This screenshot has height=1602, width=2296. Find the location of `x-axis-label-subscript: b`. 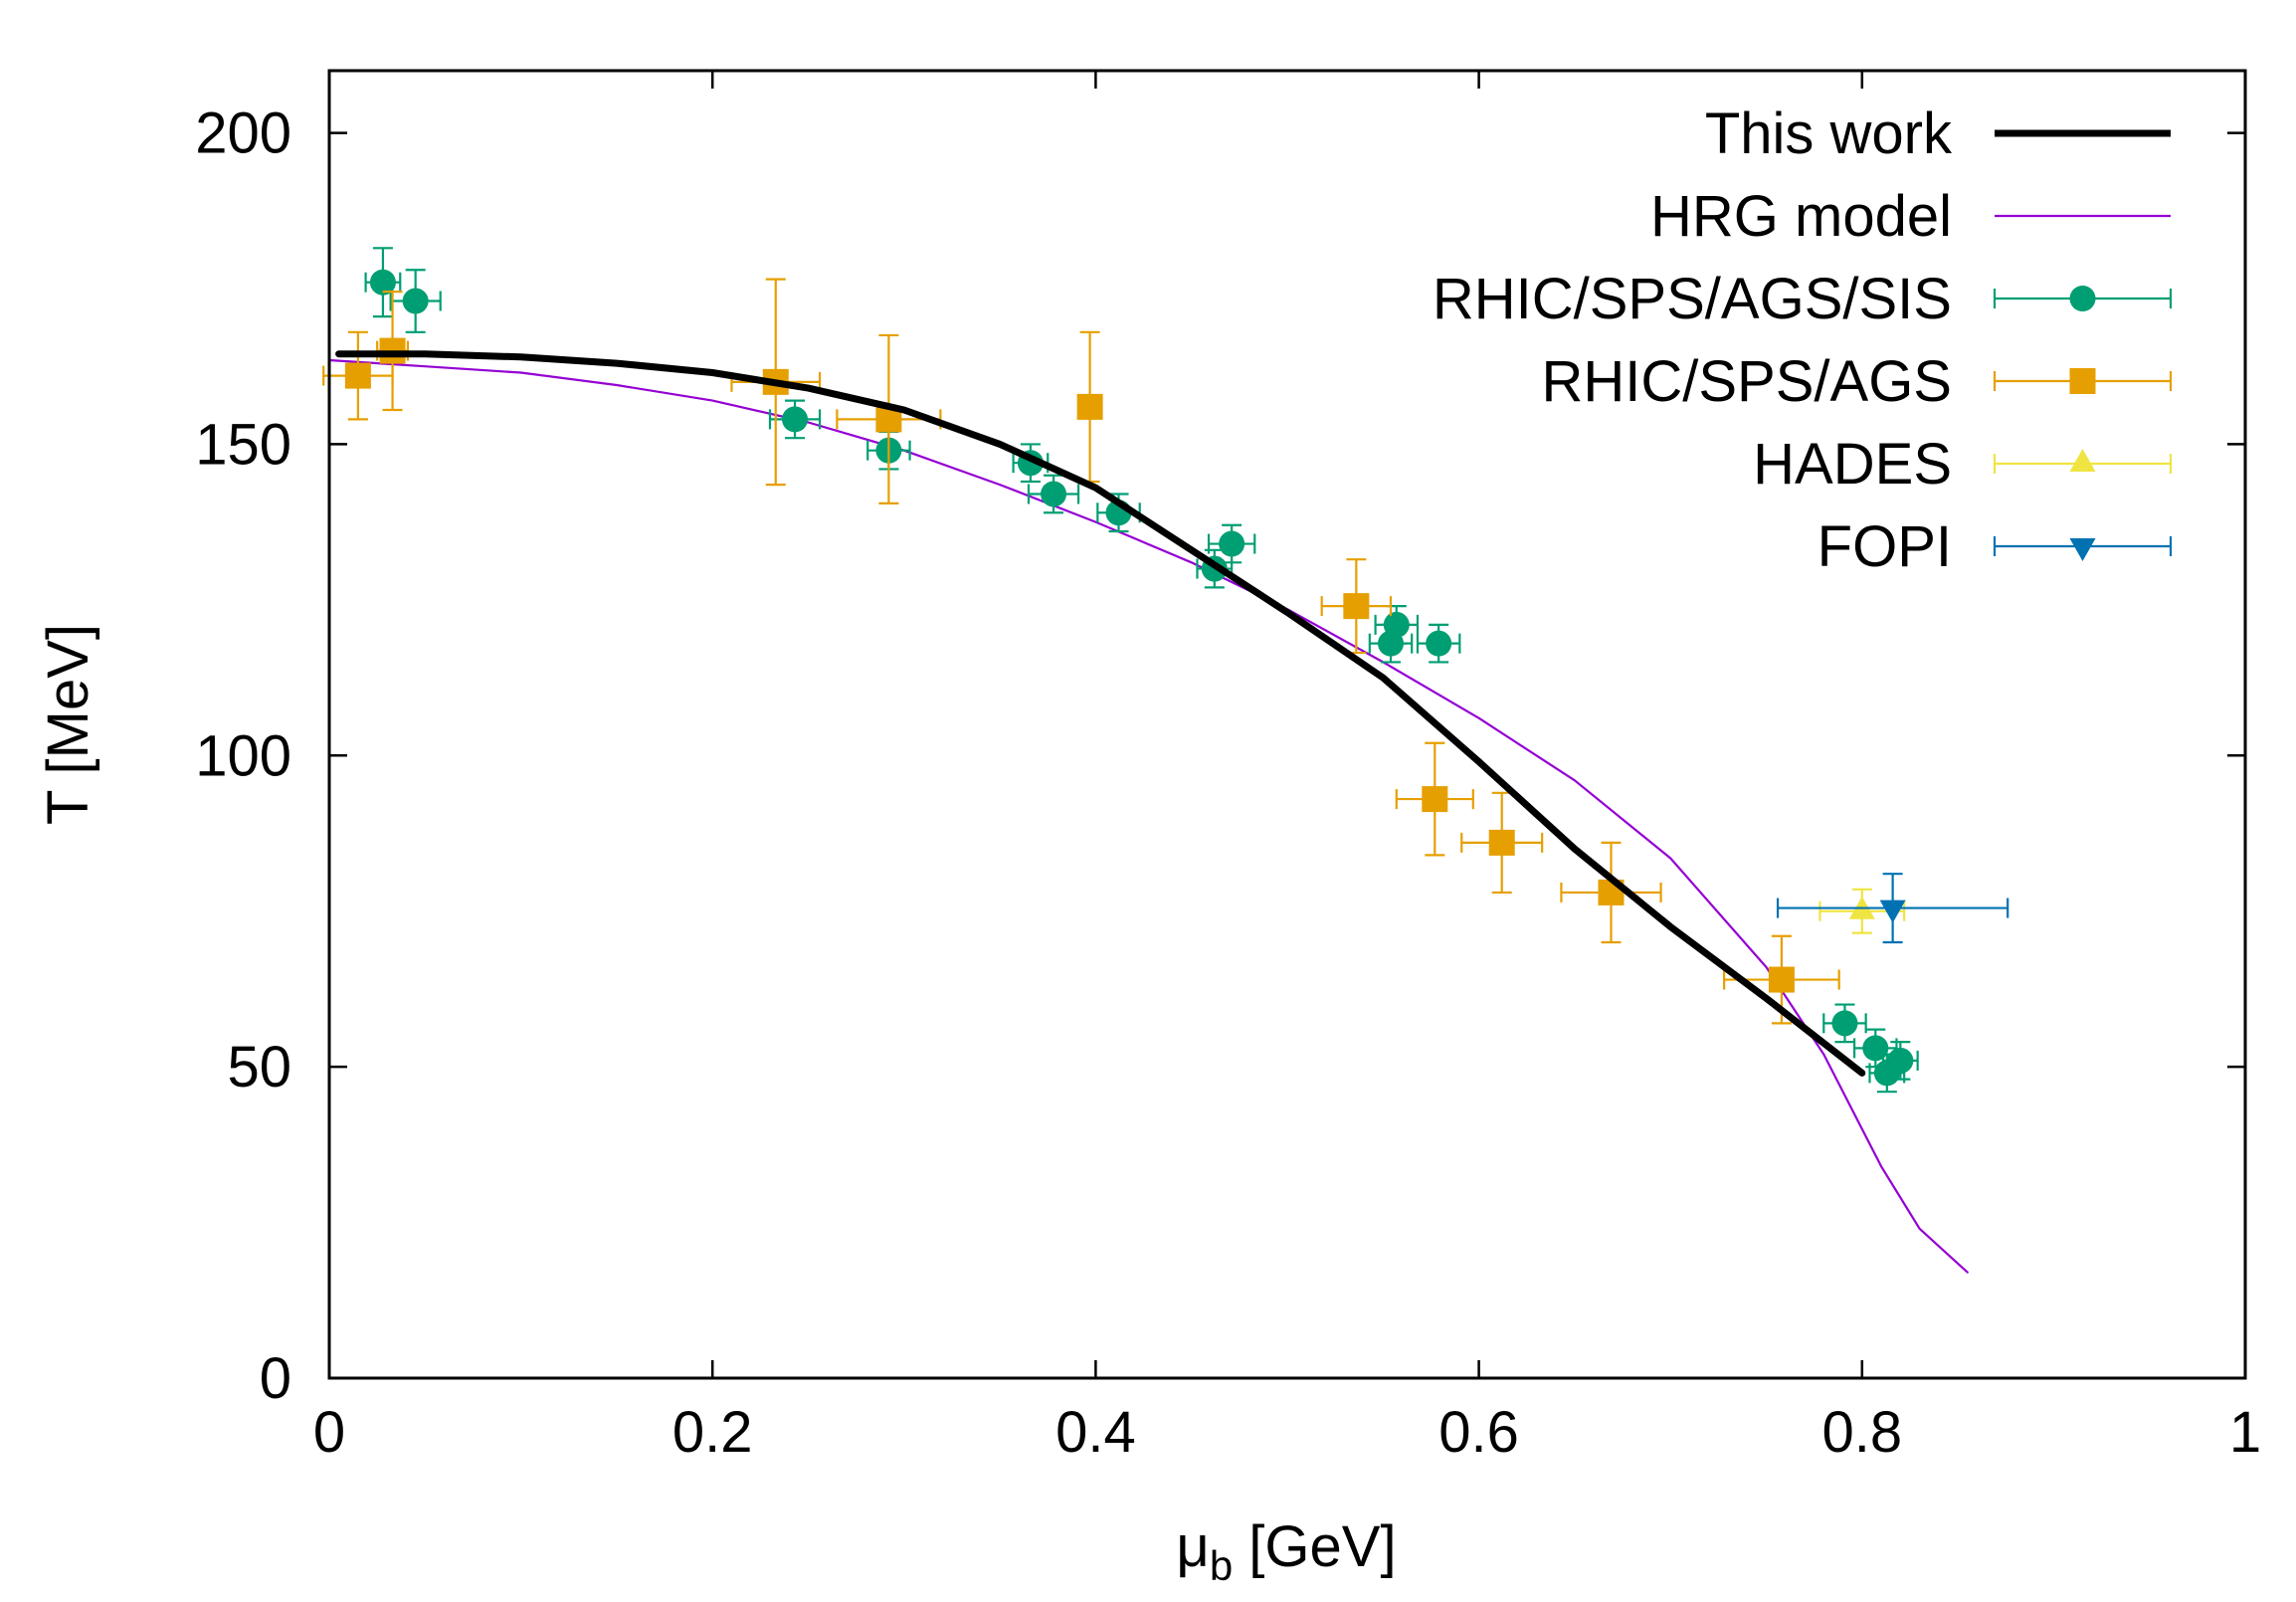

x-axis-label-subscript: b is located at coordinates (1222, 1565).